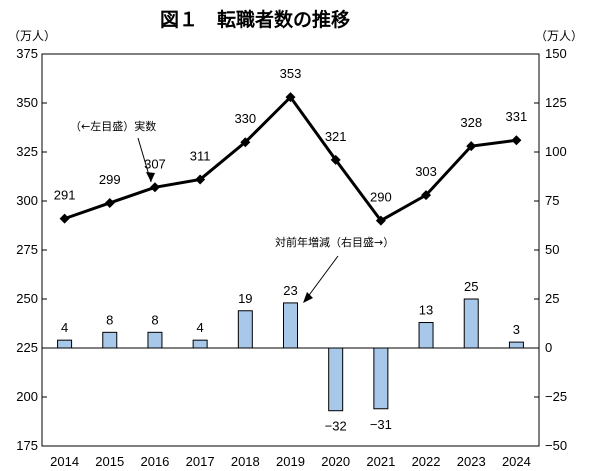 Image resolution: width=591 pixels, height=471 pixels. Describe the element at coordinates (155, 163) in the screenshot. I see `line-value-label: 307` at that location.